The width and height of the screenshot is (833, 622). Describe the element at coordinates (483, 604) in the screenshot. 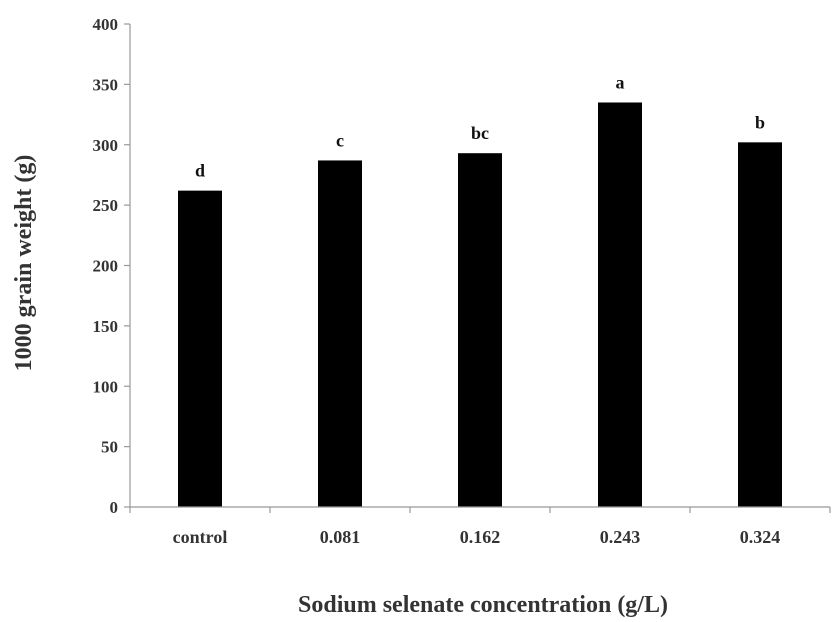

I see `x-axis-title: Sodium selenate concentration (g/L)` at that location.